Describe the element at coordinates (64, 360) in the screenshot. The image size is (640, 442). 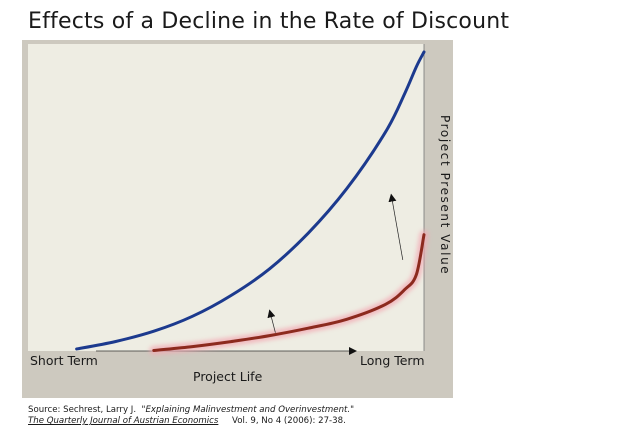
I see `x-tick-label-short-term: Short Term` at that location.